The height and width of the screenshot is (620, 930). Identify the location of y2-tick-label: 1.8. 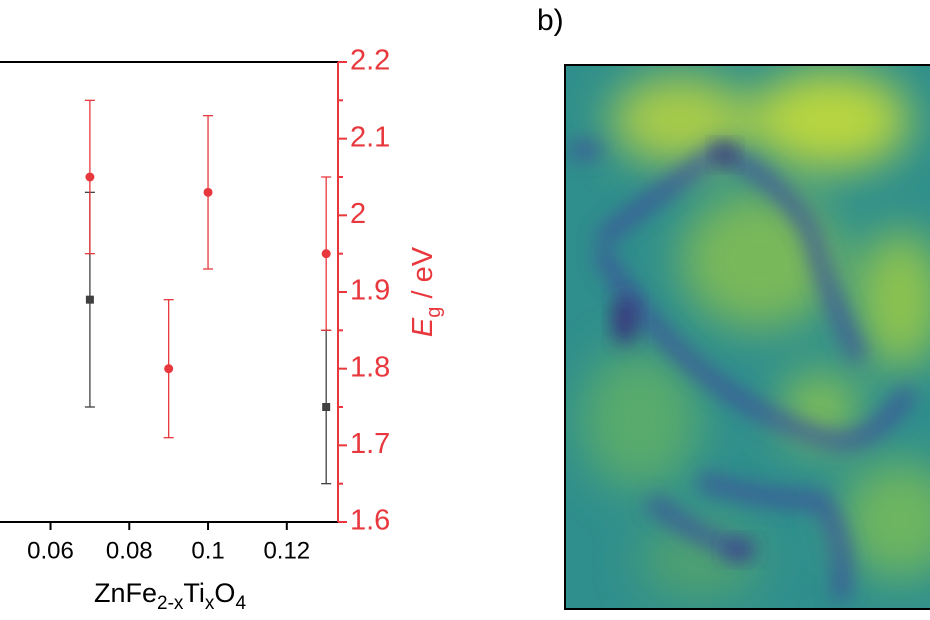
(370, 367).